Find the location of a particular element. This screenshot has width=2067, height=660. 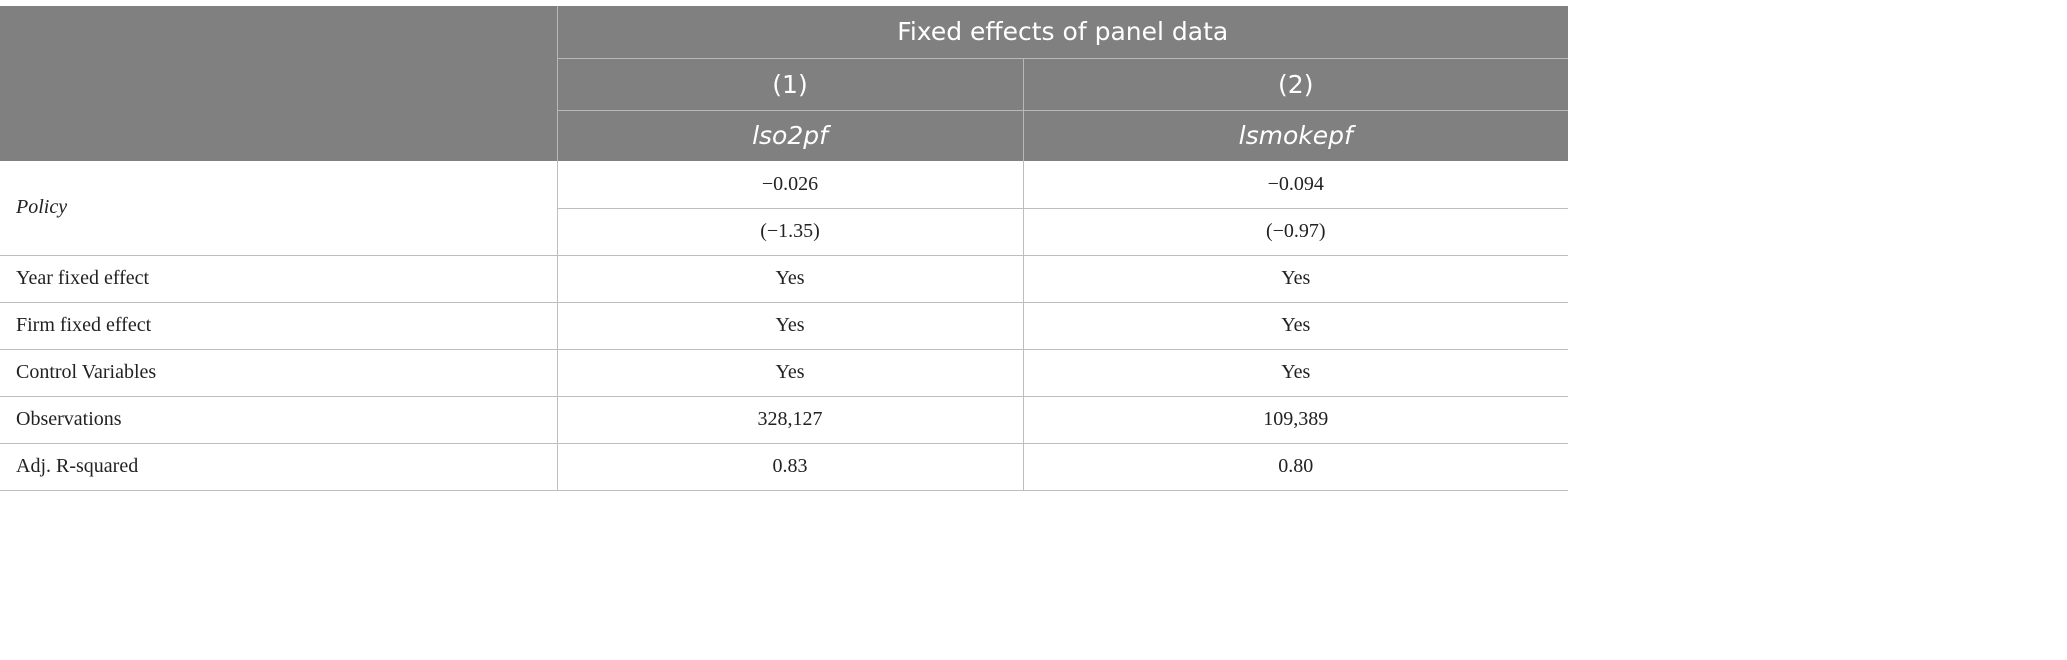

row-label-controls: Control Variables is located at coordinates (279, 372).